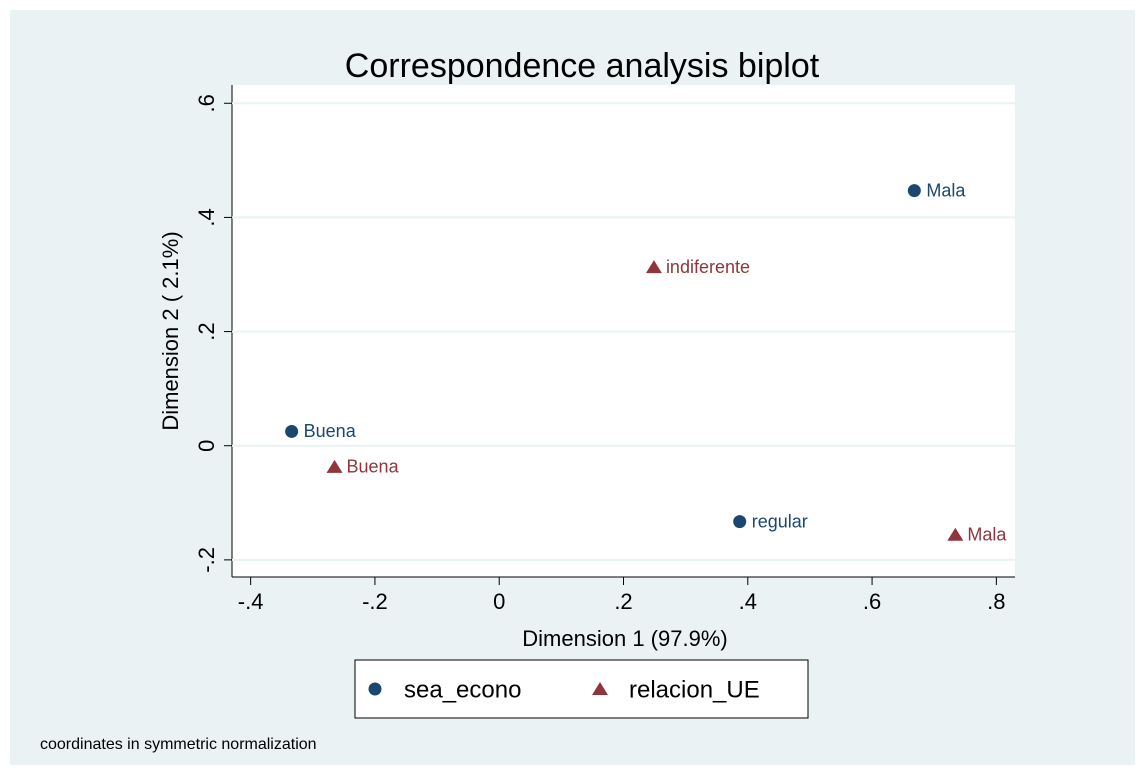  What do you see at coordinates (582, 66) in the screenshot?
I see `chart-title: Correspondence analysis biplot` at bounding box center [582, 66].